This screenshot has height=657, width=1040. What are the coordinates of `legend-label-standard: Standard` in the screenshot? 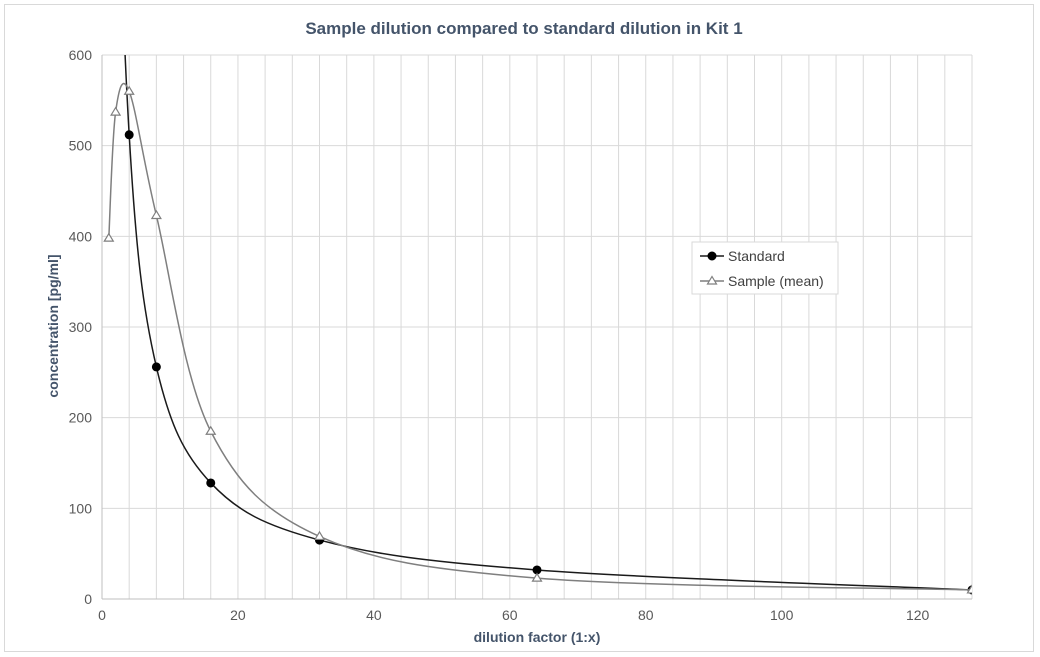 It's located at (756, 256).